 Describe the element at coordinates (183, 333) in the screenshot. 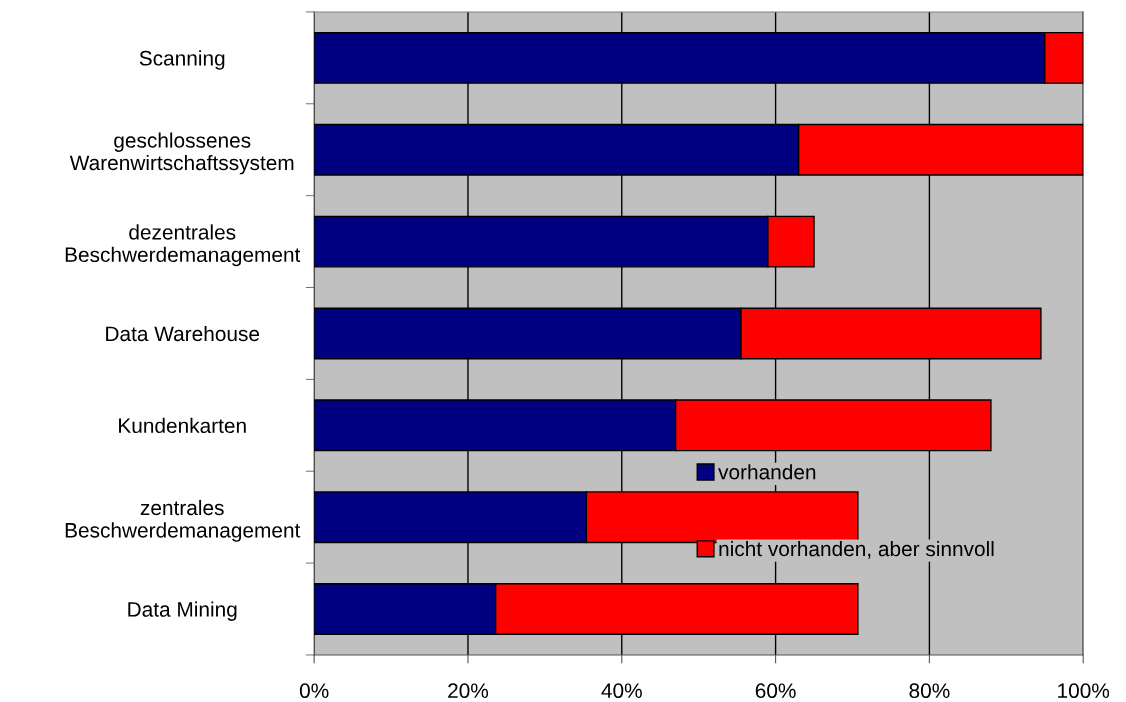

I see `y-tick-label: Data Warehouse` at that location.